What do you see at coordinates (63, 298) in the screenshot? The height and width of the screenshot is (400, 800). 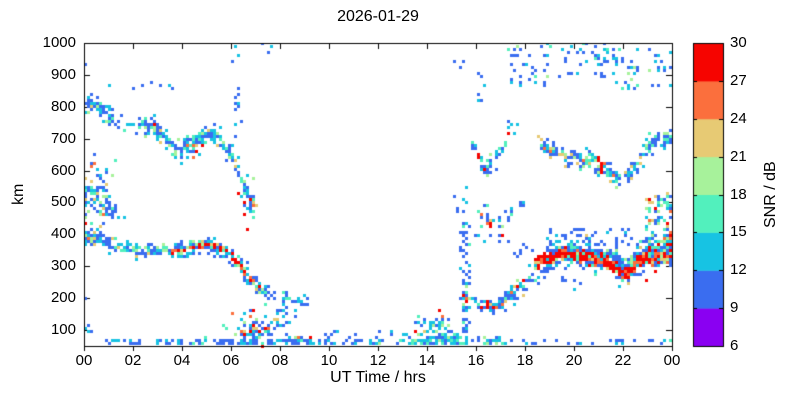 I see `y-tick-label: 200` at bounding box center [63, 298].